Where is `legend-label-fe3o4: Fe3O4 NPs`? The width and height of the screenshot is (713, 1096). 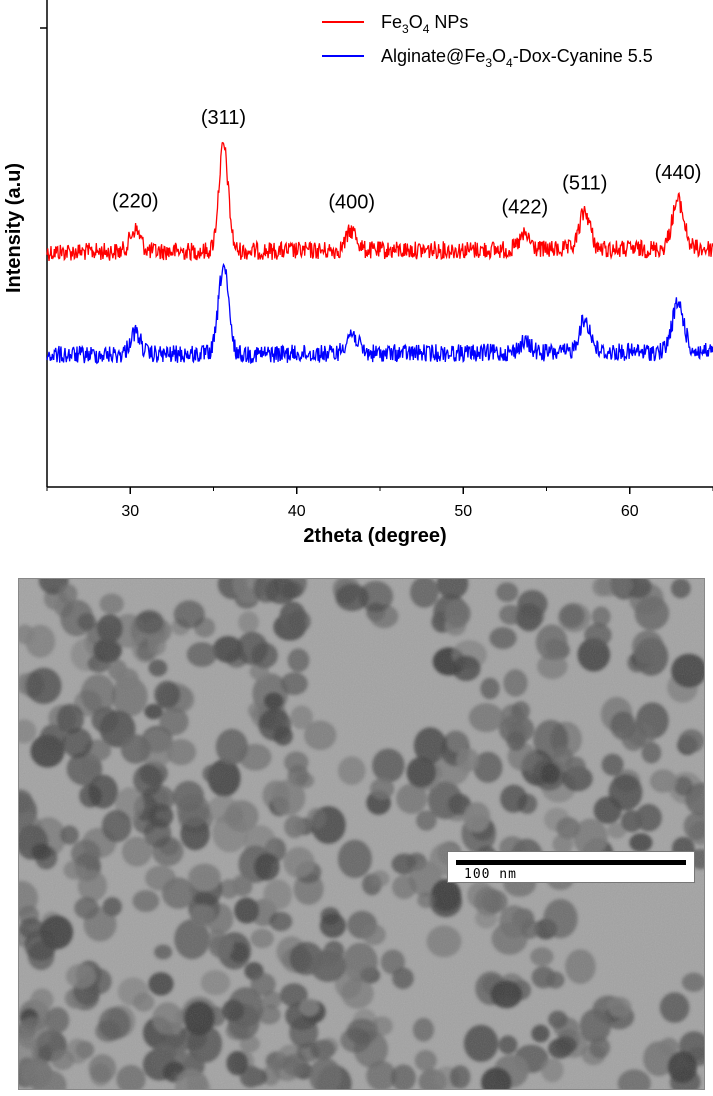
legend-label-fe3o4: Fe3O4 NPs is located at coordinates (424, 24).